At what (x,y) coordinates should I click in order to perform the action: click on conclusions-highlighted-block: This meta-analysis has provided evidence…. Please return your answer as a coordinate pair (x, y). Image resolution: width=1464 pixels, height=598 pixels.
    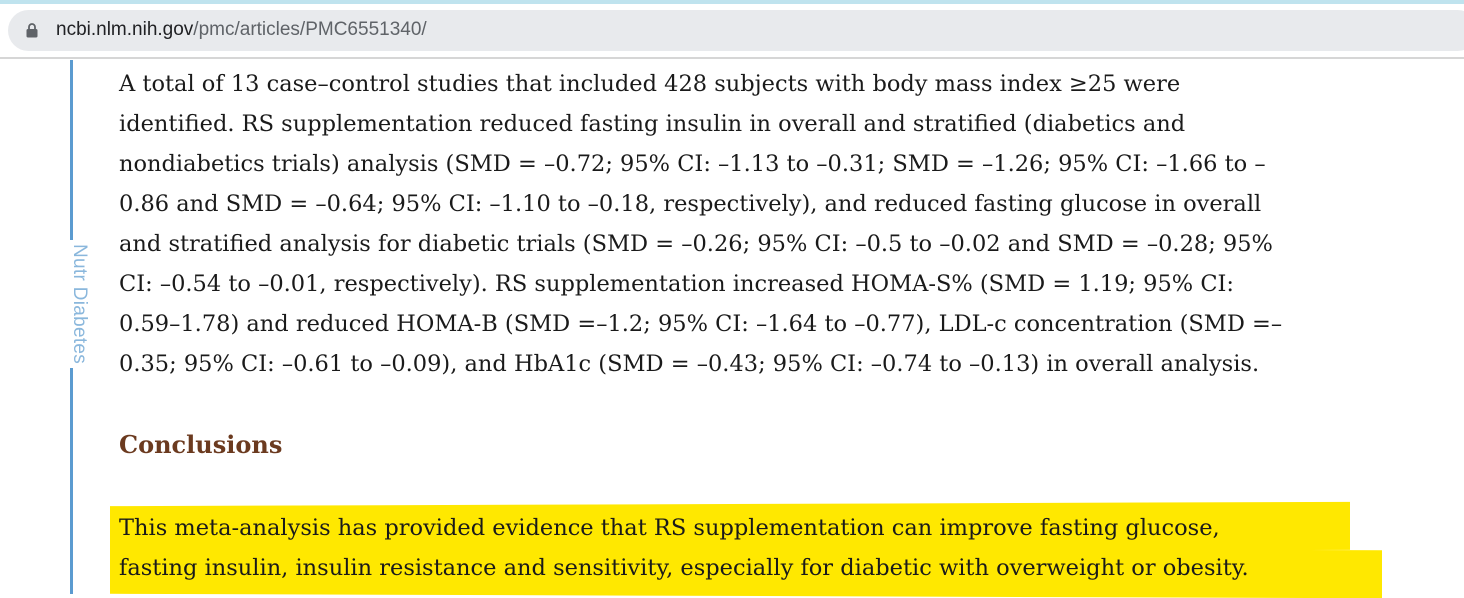
    Looking at the image, I should click on (746, 549).